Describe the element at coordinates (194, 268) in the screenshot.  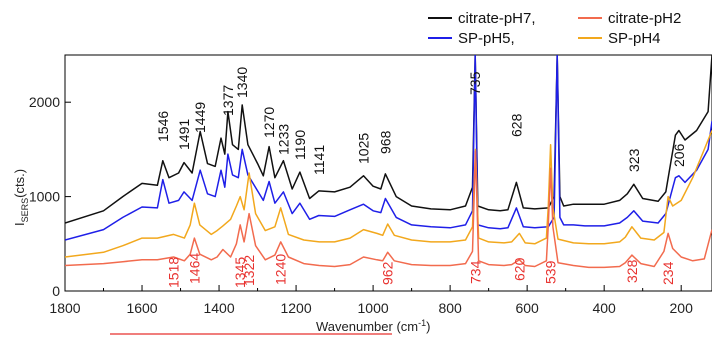
I see `peak-label-red-1464: 1464` at that location.